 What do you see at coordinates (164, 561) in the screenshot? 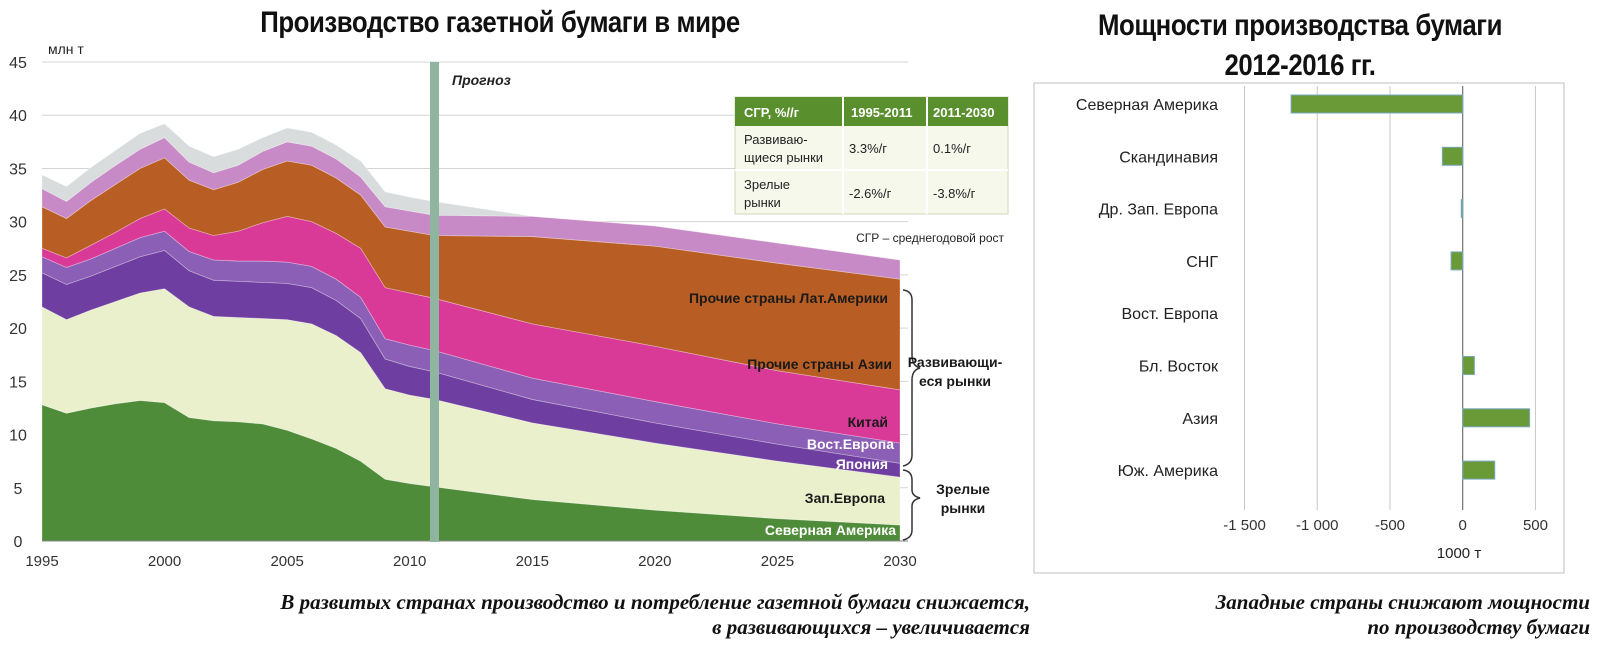
I see `x-tick-label: 2000` at bounding box center [164, 561].